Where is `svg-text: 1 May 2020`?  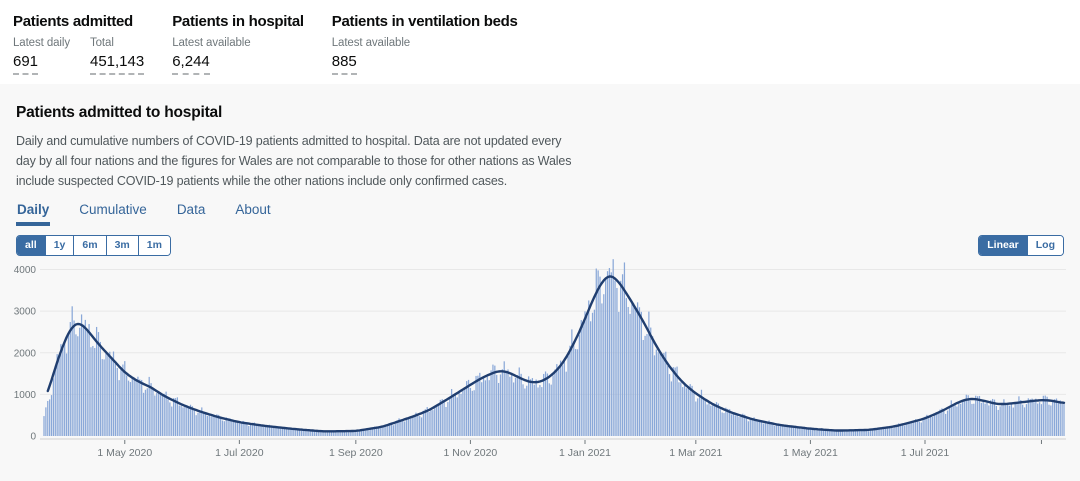
svg-text: 1 May 2020 is located at coordinates (124, 453).